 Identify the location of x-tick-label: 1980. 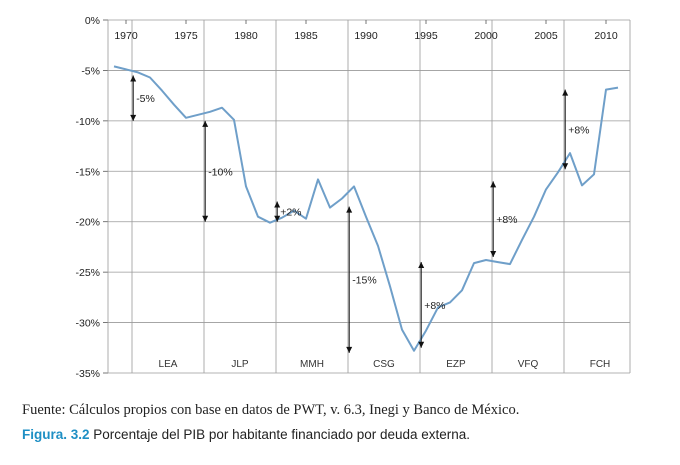
(246, 36).